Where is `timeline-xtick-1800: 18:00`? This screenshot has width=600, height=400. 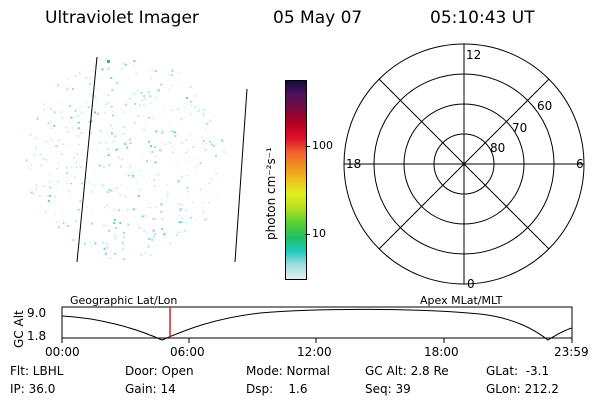 timeline-xtick-1800: 18:00 is located at coordinates (441, 352).